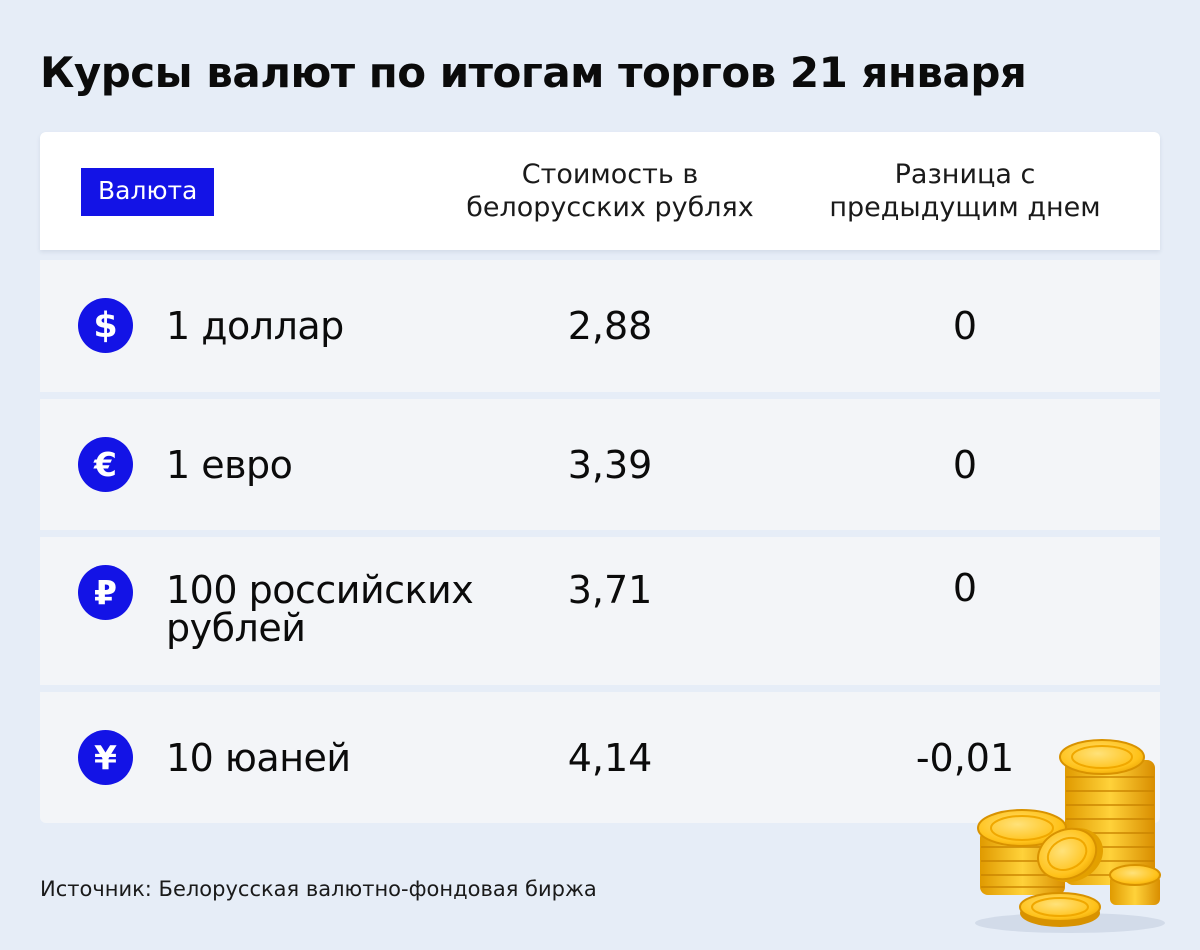 The height and width of the screenshot is (950, 1200). What do you see at coordinates (229, 465) in the screenshot?
I see `currency-name: 1 евро` at bounding box center [229, 465].